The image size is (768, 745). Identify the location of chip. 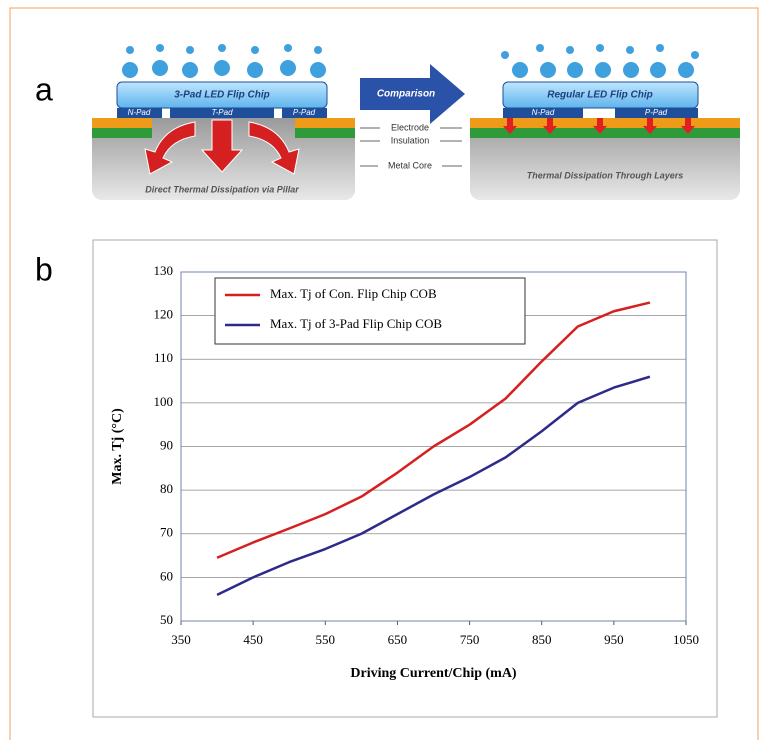
(600, 95).